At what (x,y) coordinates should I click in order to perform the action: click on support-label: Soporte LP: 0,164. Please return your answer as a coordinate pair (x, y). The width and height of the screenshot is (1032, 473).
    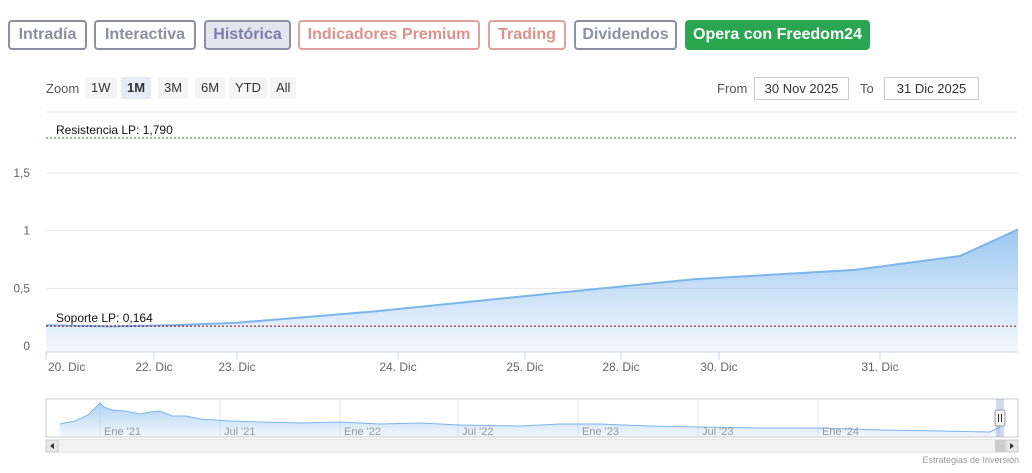
    Looking at the image, I should click on (104, 318).